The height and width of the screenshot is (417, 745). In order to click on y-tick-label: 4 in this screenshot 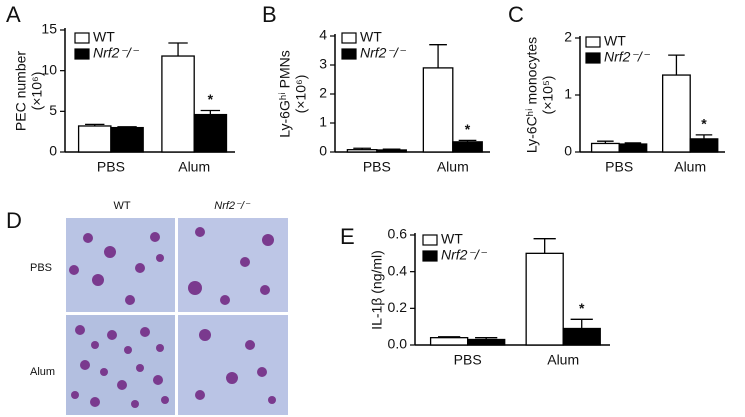, I will do `click(323, 35)`.